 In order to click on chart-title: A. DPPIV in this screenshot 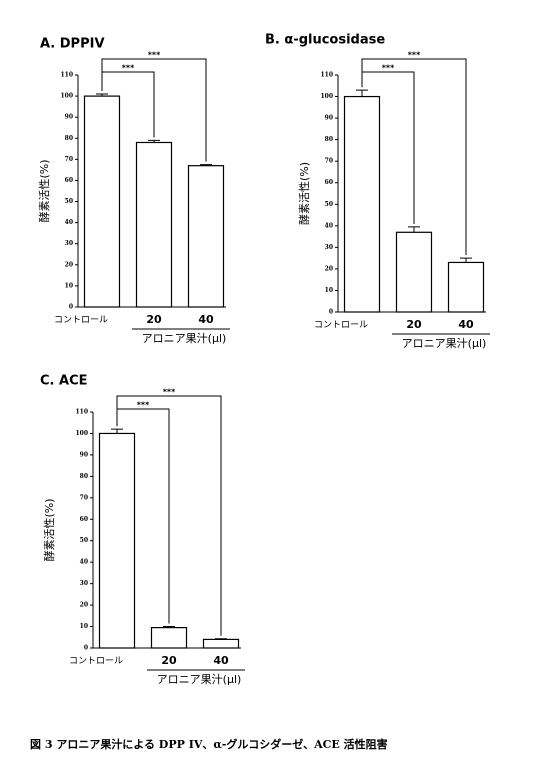, I will do `click(72, 44)`.